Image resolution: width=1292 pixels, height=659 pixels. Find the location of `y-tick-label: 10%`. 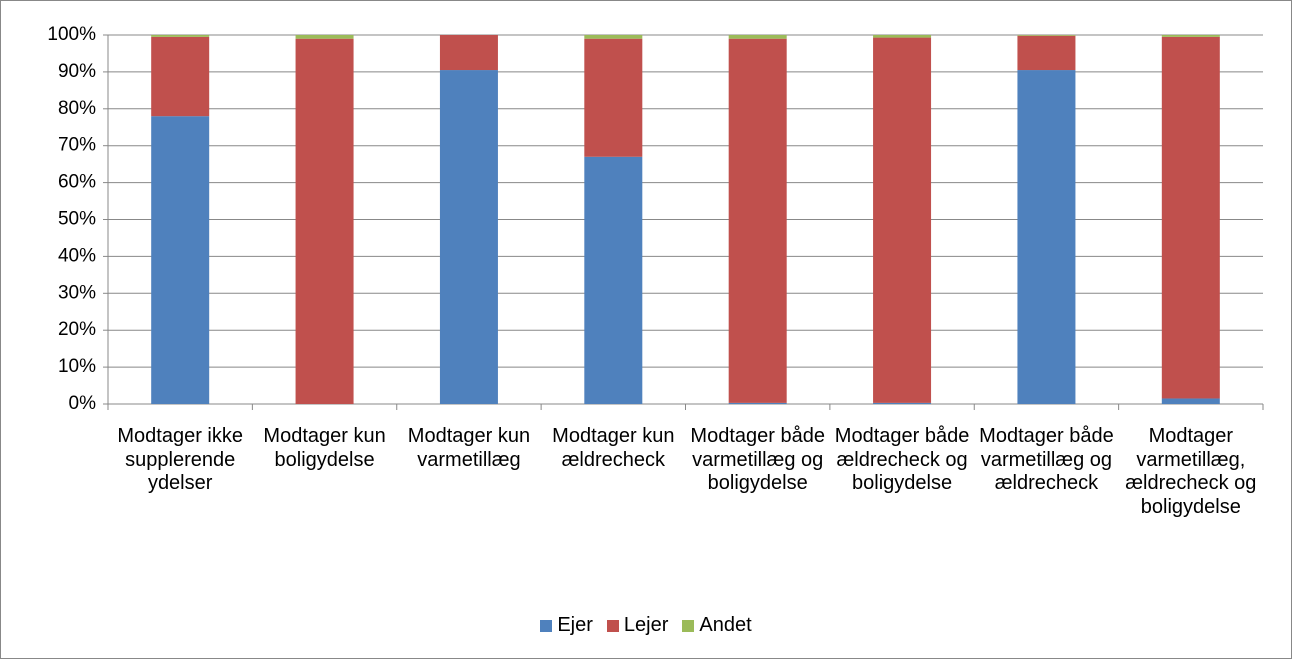

y-tick-label: 10% is located at coordinates (77, 366).